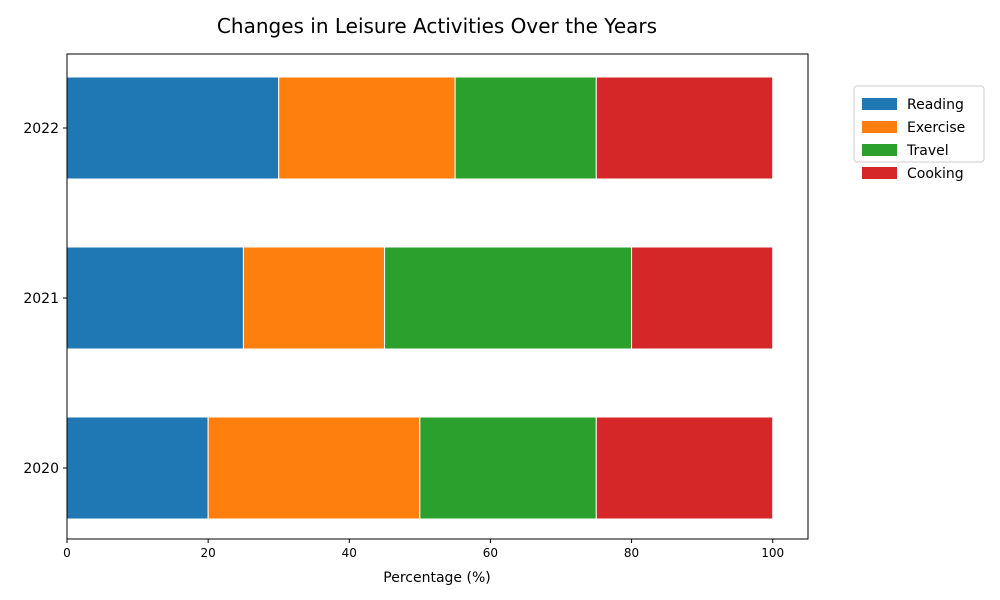 The height and width of the screenshot is (600, 1000). What do you see at coordinates (879, 150) in the screenshot?
I see `legend-swatch-travel` at bounding box center [879, 150].